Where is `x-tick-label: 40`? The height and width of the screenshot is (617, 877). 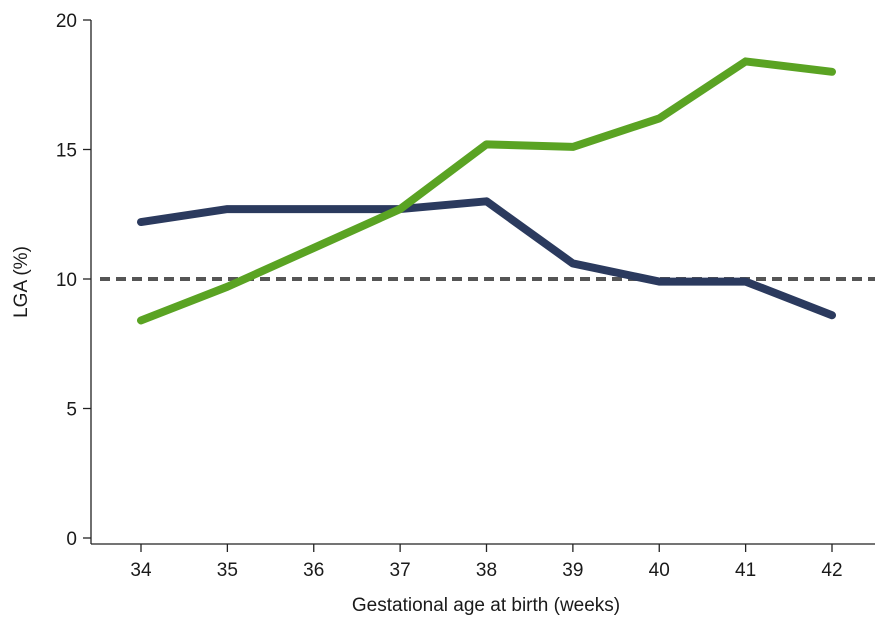
x-tick-label: 40 is located at coordinates (659, 570).